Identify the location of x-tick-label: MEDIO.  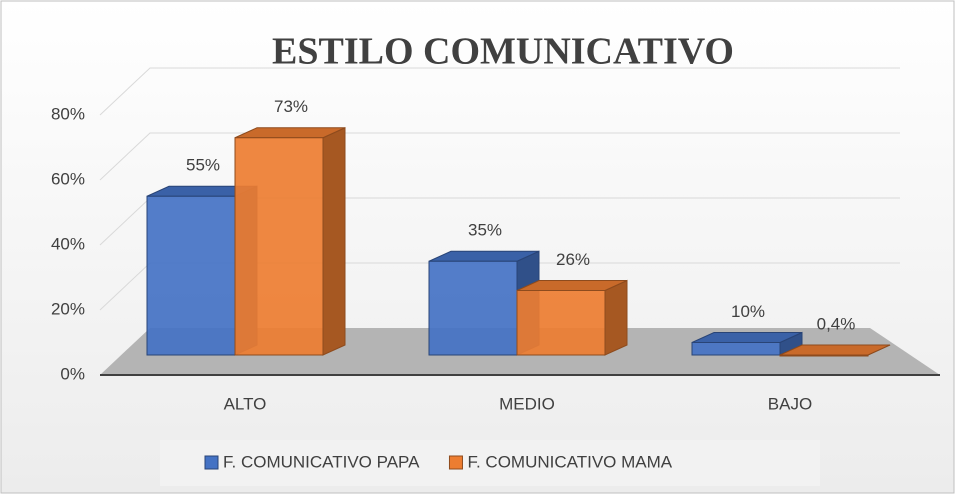
(527, 403).